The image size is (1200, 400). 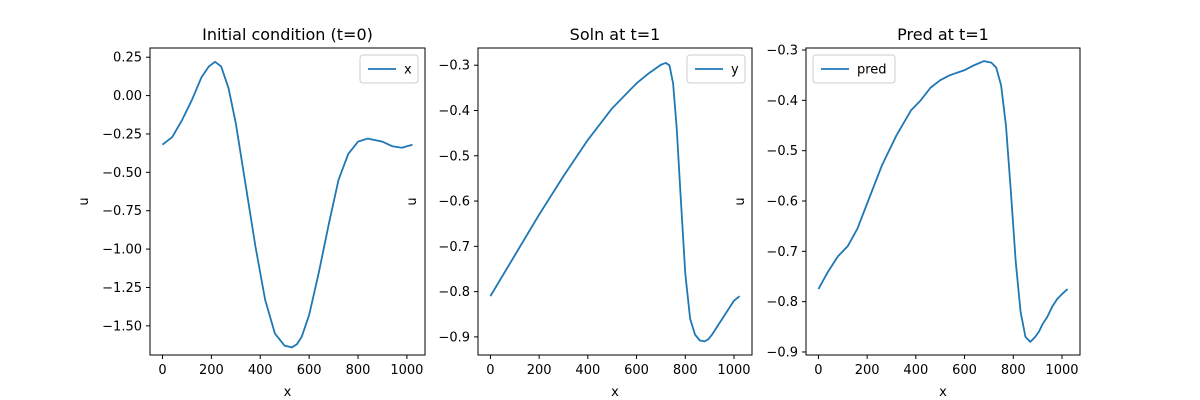 I want to click on legend: y, so click(x=716, y=69).